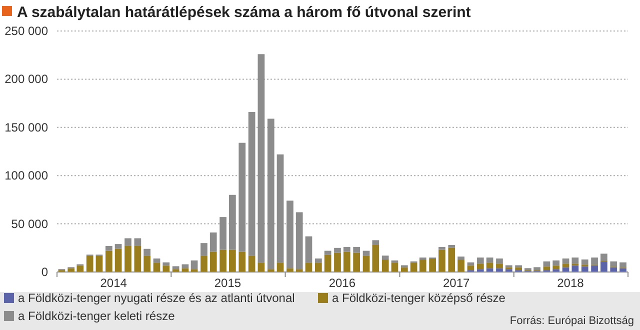 The height and width of the screenshot is (330, 640). What do you see at coordinates (228, 283) in the screenshot?
I see `x-tick-label: 2015` at bounding box center [228, 283].